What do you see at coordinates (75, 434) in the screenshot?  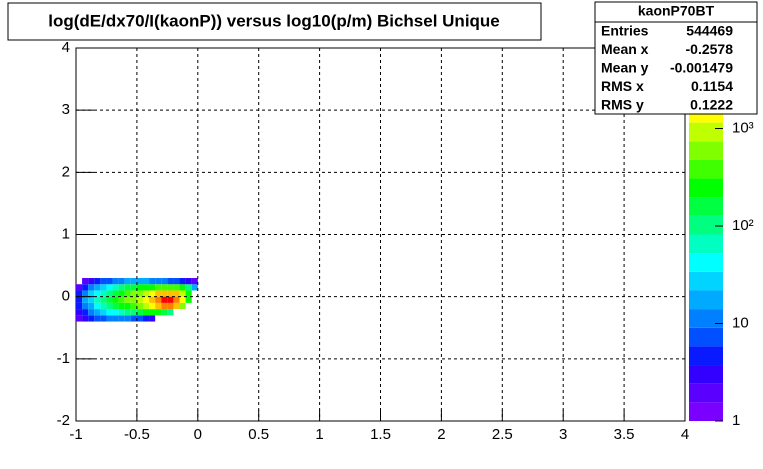 I see `x-tick-label: -1` at bounding box center [75, 434].